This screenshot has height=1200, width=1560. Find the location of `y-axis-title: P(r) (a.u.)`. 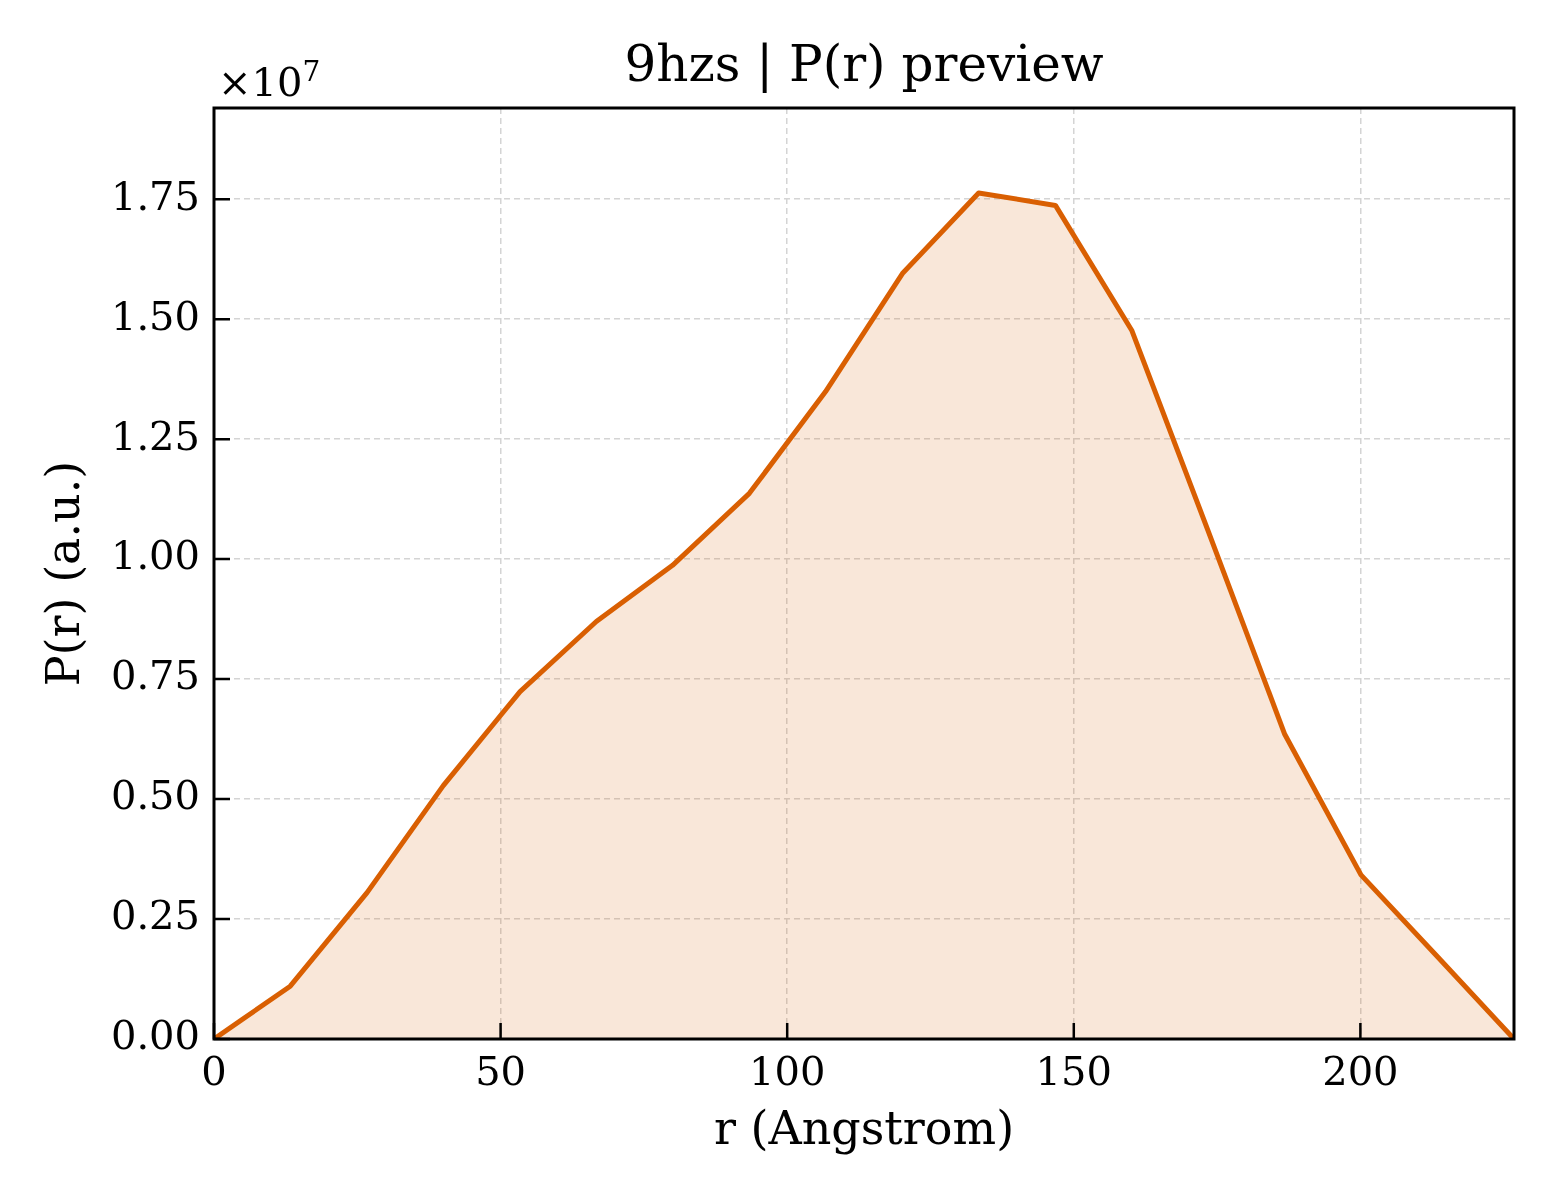

y-axis-title: P(r) (a.u.) is located at coordinates (62, 573).